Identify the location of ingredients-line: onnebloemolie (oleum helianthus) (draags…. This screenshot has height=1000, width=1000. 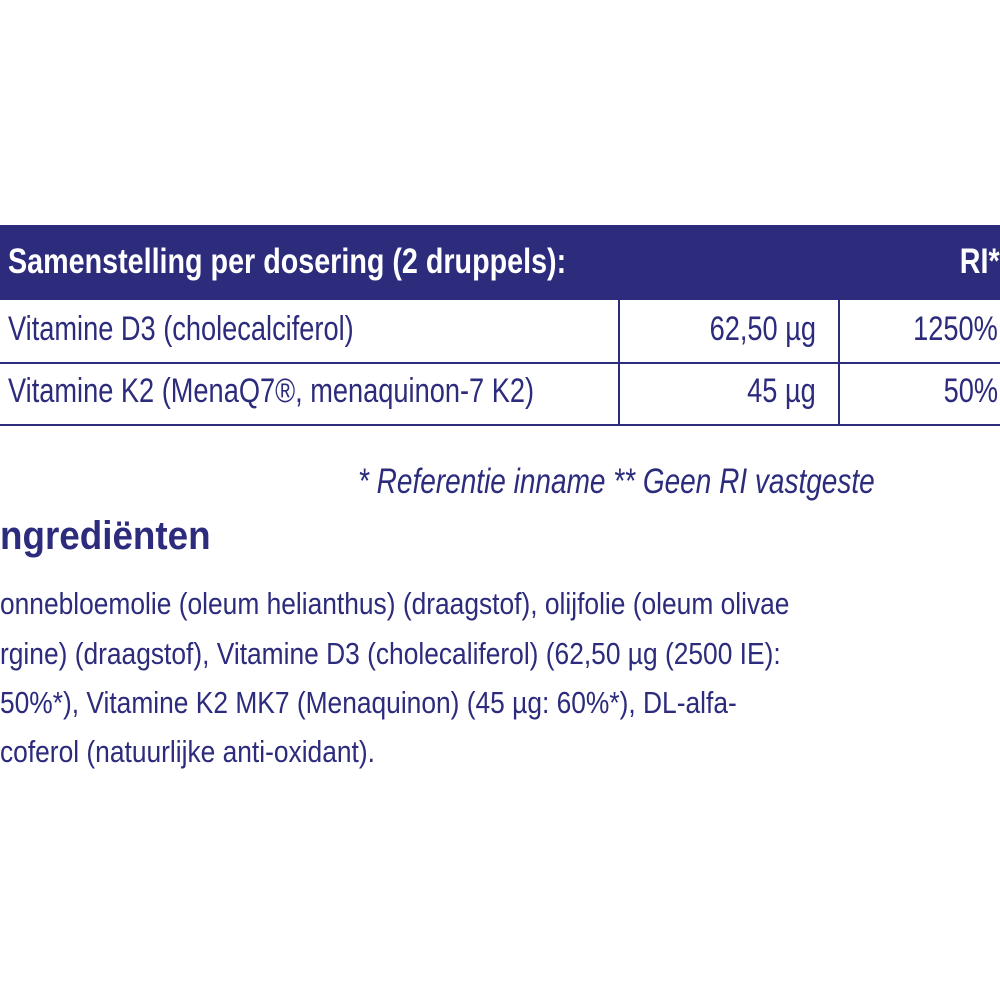
(395, 603).